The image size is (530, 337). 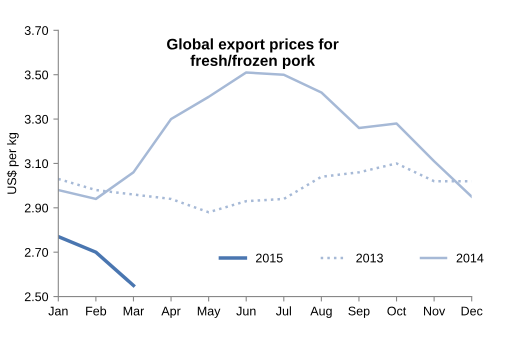 What do you see at coordinates (36, 163) in the screenshot?
I see `y-tick-label: 3.10` at bounding box center [36, 163].